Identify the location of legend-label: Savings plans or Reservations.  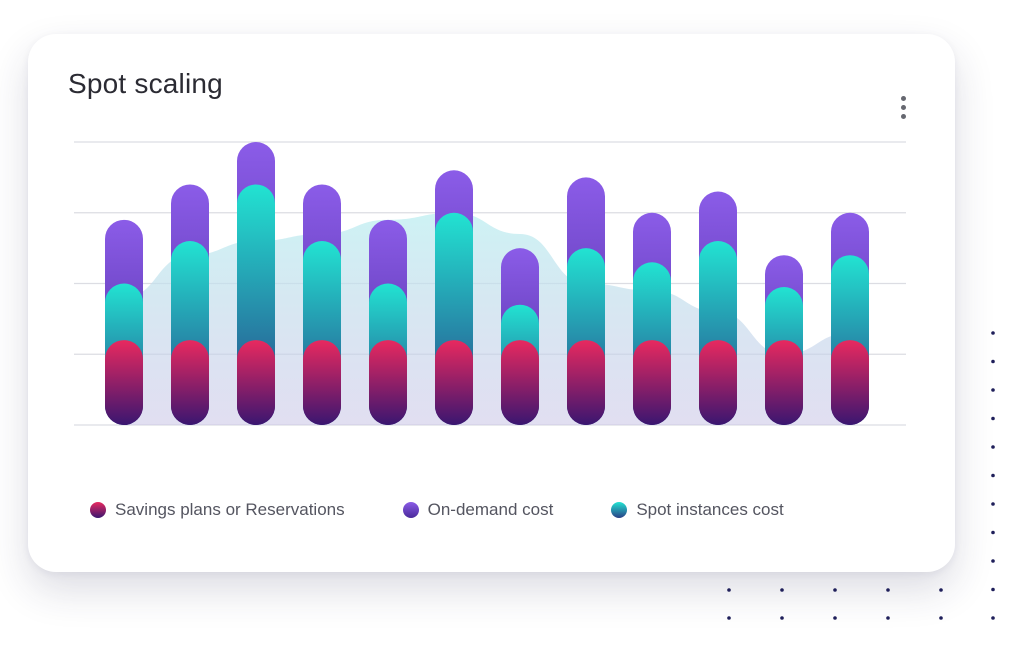
(230, 509).